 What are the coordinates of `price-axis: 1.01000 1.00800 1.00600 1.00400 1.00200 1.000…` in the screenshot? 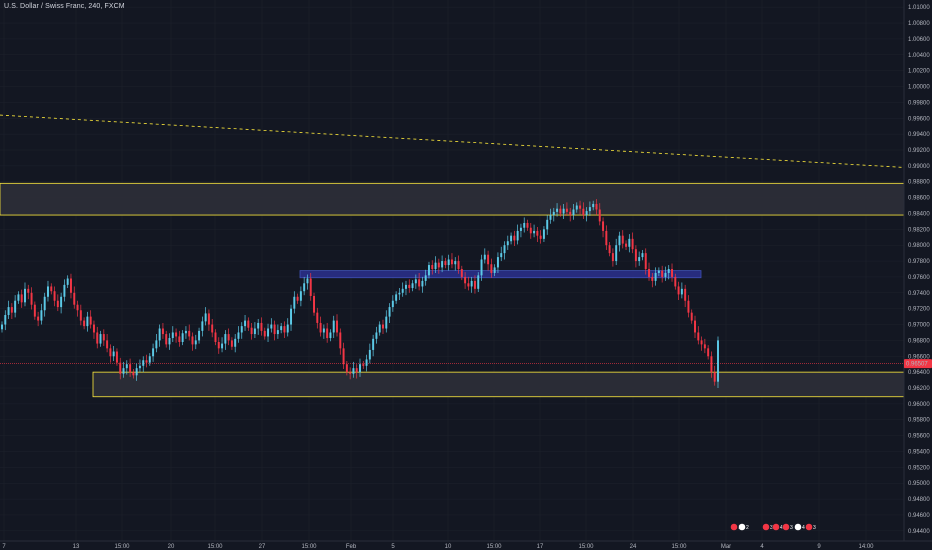 It's located at (919, 270).